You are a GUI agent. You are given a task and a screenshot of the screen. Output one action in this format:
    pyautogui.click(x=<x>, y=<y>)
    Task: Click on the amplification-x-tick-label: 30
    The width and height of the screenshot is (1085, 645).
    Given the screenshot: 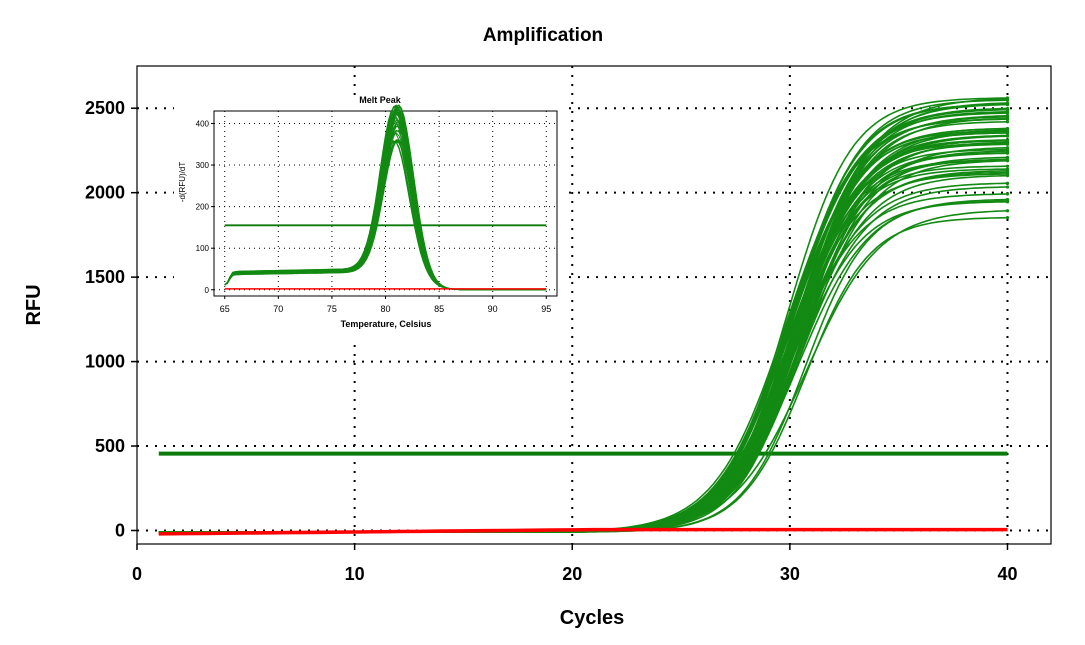 What is the action you would take?
    pyautogui.click(x=790, y=574)
    